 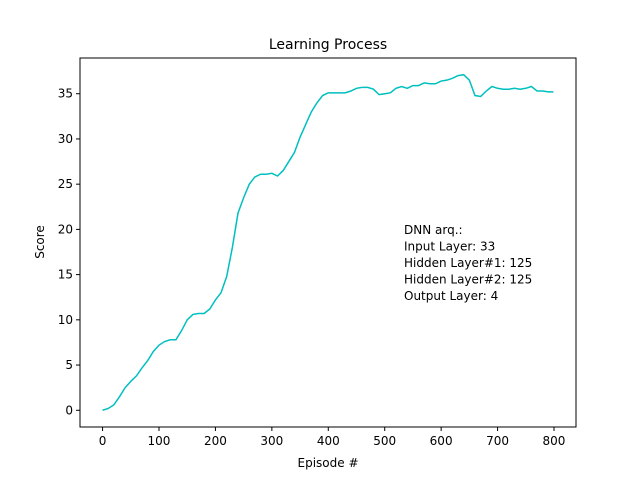 What do you see at coordinates (65, 184) in the screenshot?
I see `y-tick-label: 25` at bounding box center [65, 184].